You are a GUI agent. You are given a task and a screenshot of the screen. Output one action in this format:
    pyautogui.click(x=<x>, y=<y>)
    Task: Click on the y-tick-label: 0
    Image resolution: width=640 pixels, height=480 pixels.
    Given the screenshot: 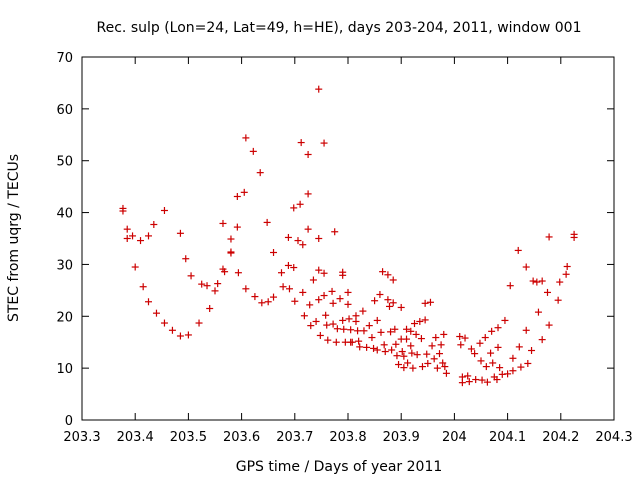 What is the action you would take?
    pyautogui.click(x=69, y=421)
    